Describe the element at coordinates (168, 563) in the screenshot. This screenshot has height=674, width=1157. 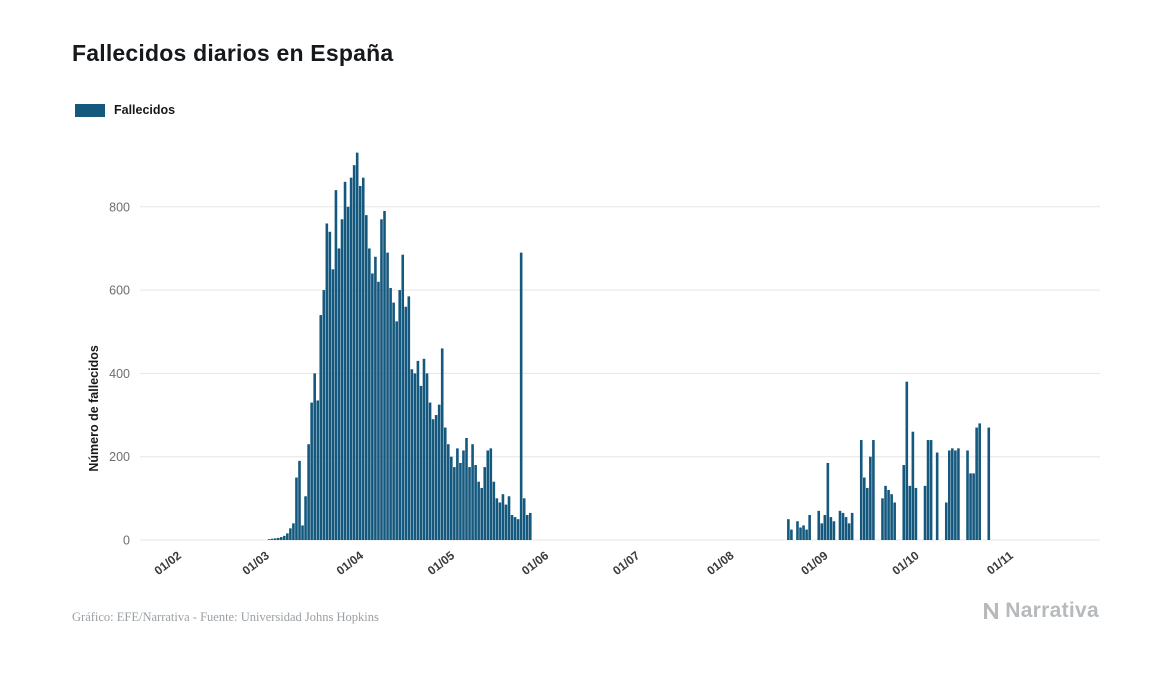
I see `x-tick-label: 01/02` at that location.